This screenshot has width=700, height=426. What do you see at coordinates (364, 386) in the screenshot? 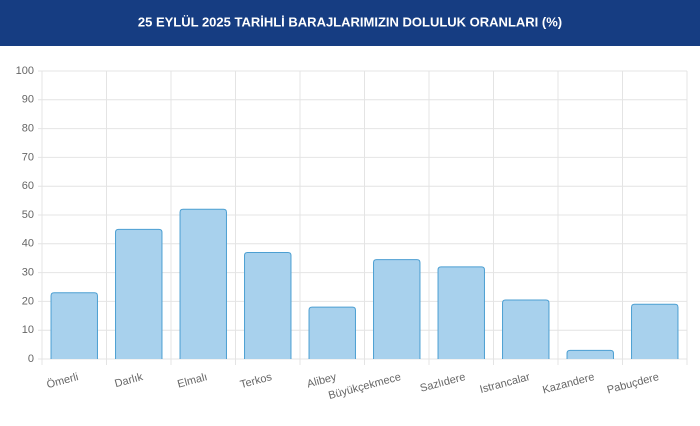
I see `x-tick-label: Büyükçekmece` at bounding box center [364, 386].